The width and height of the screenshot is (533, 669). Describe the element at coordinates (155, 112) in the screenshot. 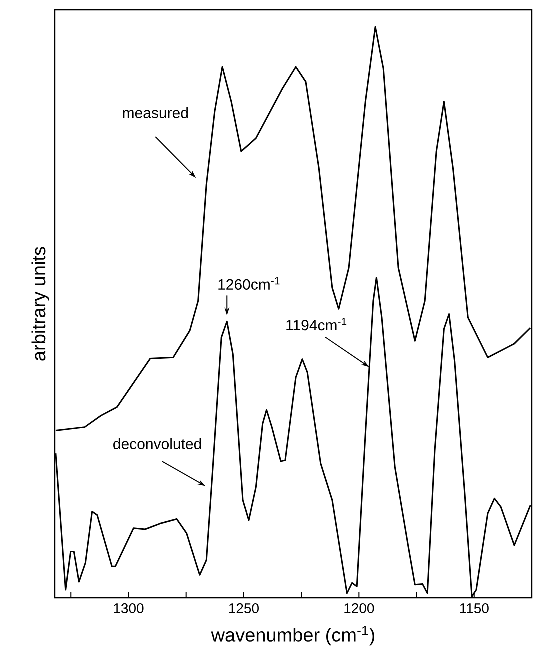

I see `series-label: measured` at that location.